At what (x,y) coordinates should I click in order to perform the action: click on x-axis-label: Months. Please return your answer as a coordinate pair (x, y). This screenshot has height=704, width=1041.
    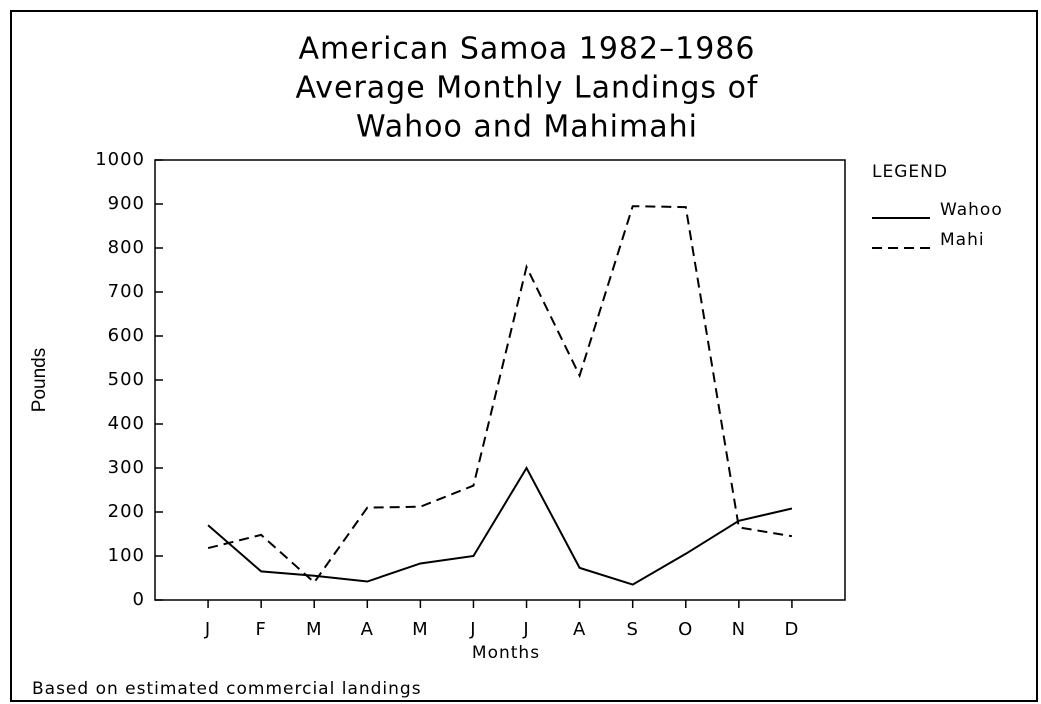
    Looking at the image, I should click on (506, 653).